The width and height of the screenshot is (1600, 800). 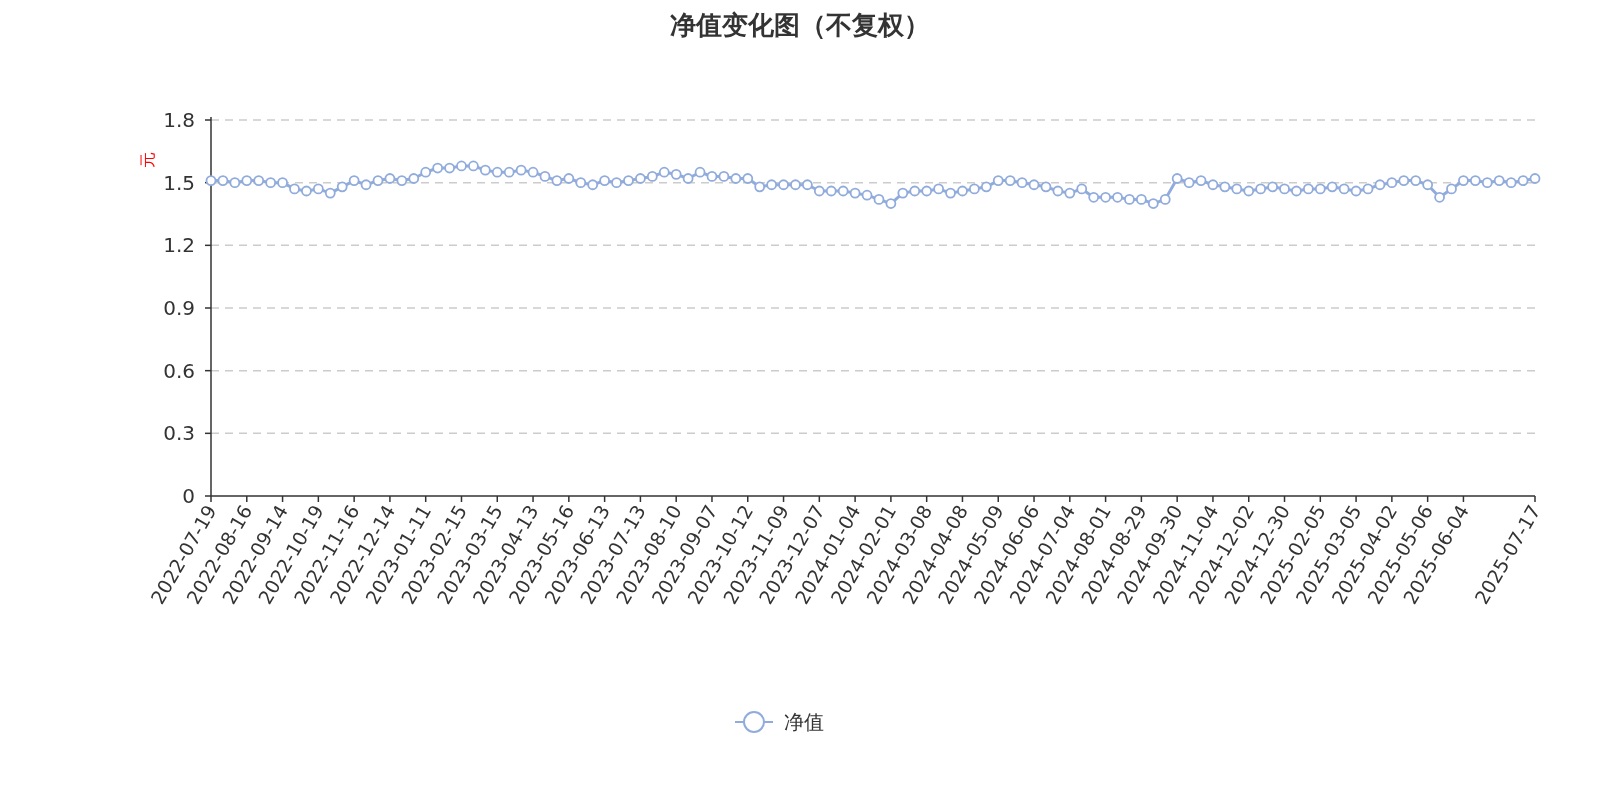 I want to click on y-tick-label: 0.3, so click(x=179, y=433).